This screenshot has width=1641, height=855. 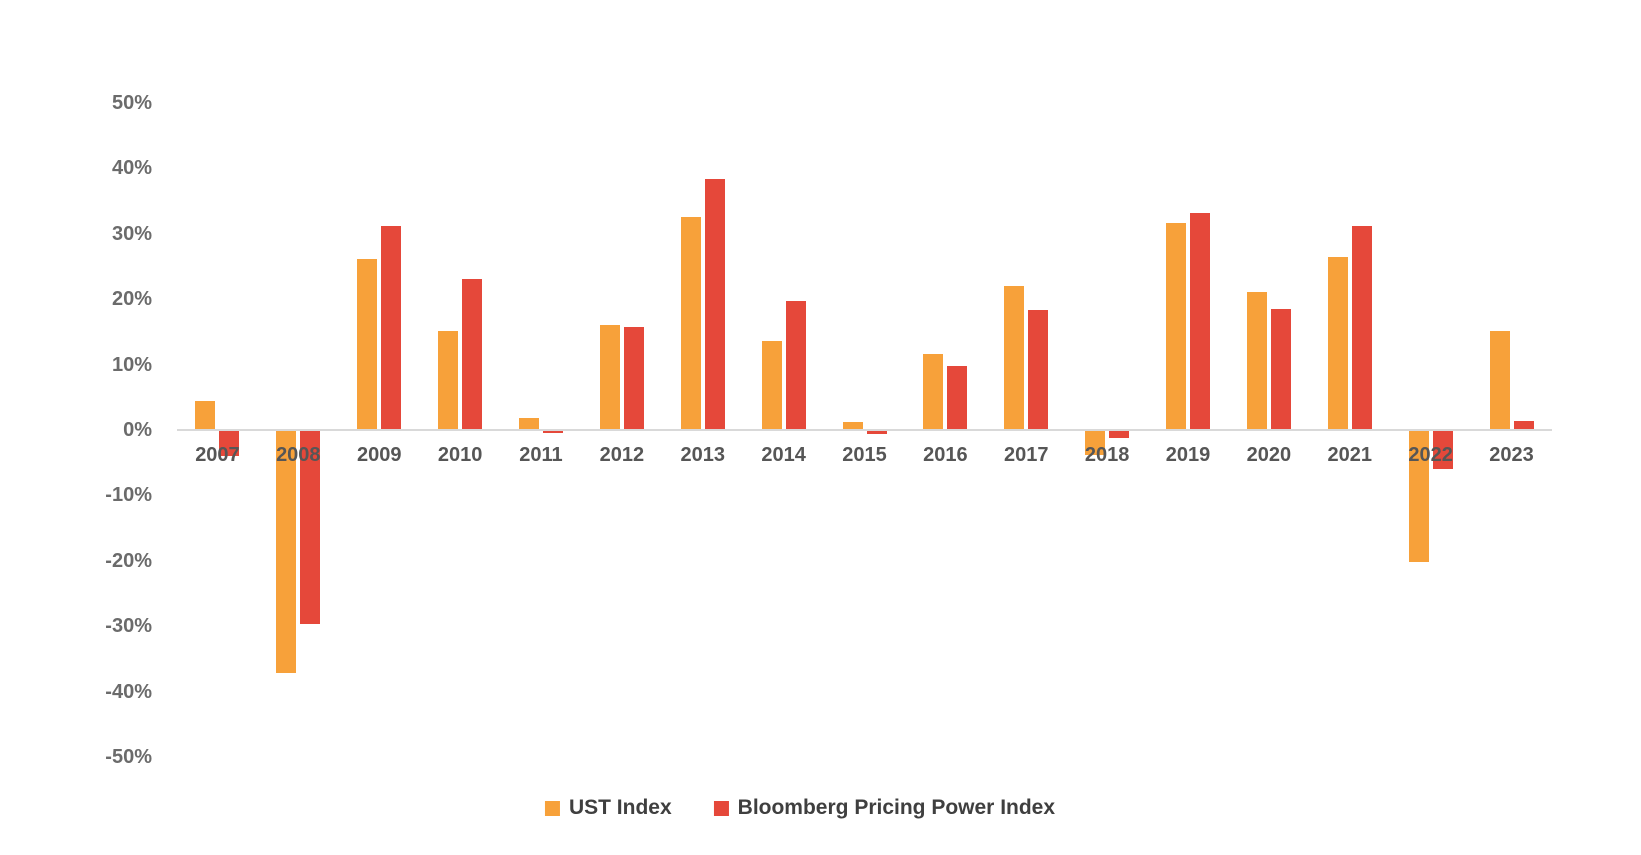 What do you see at coordinates (131, 103) in the screenshot?
I see `y-axis-tick-label: 50%` at bounding box center [131, 103].